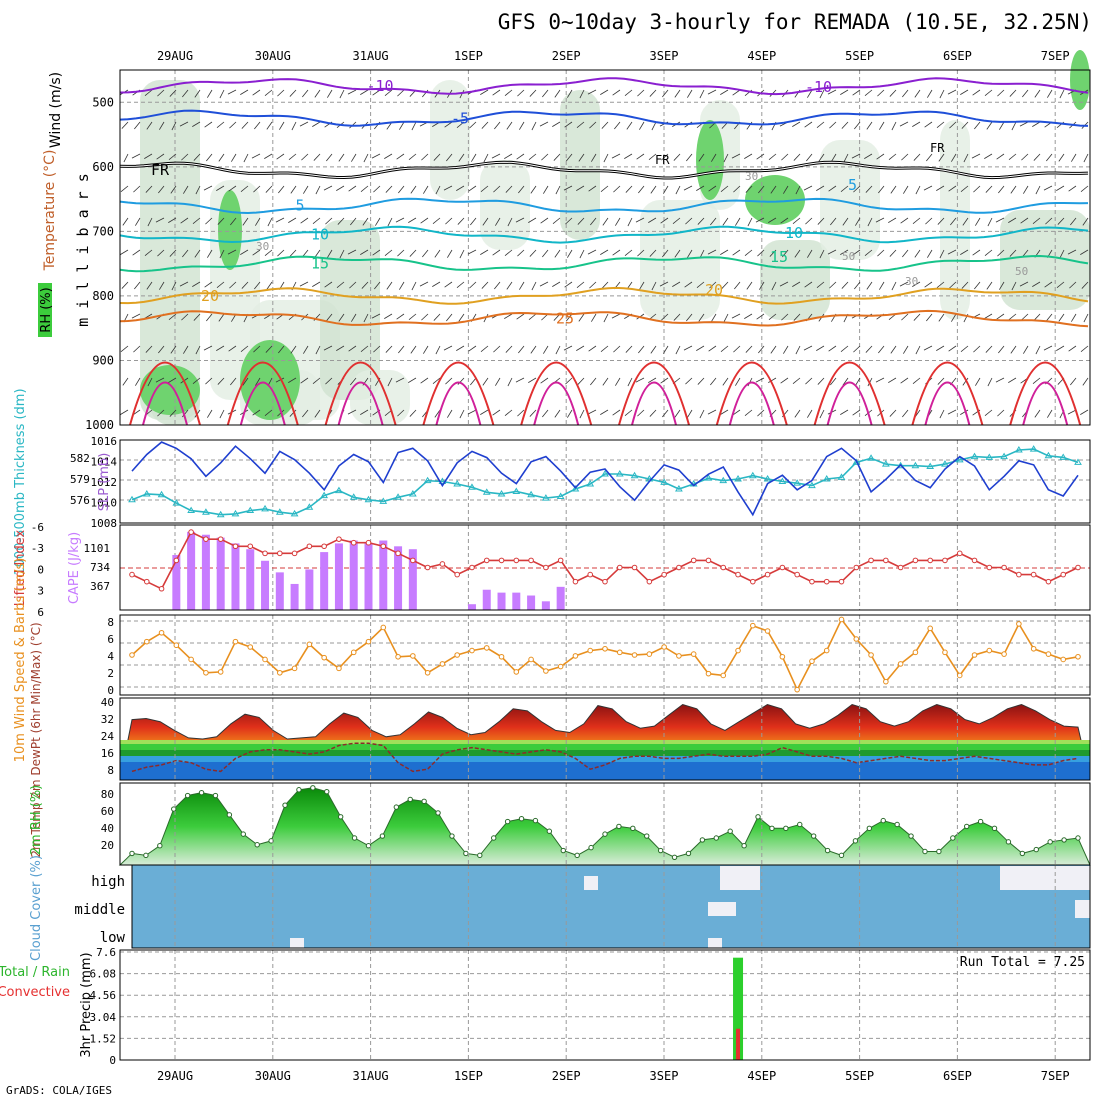 This screenshot has width=1100, height=1100. Describe the element at coordinates (160, 170) in the screenshot. I see `isotherm-label: FR` at that location.